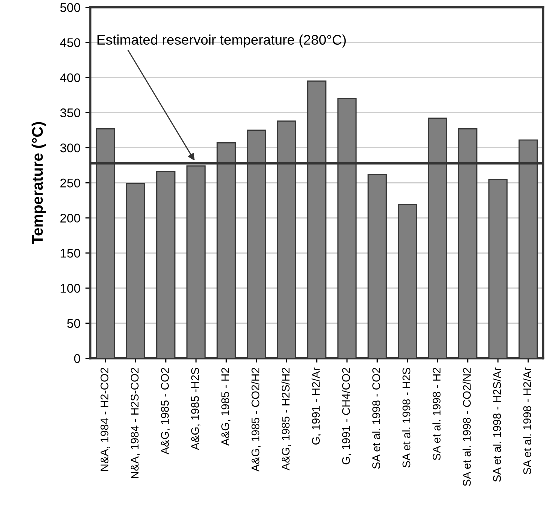  Describe the element at coordinates (222, 41) in the screenshot. I see `annotation: Estimated reservoir temperature (280°C)` at that location.